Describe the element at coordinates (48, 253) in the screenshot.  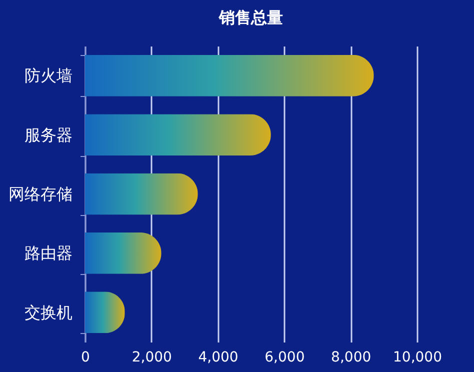
I see `y-tick-label: 路由器` at that location.